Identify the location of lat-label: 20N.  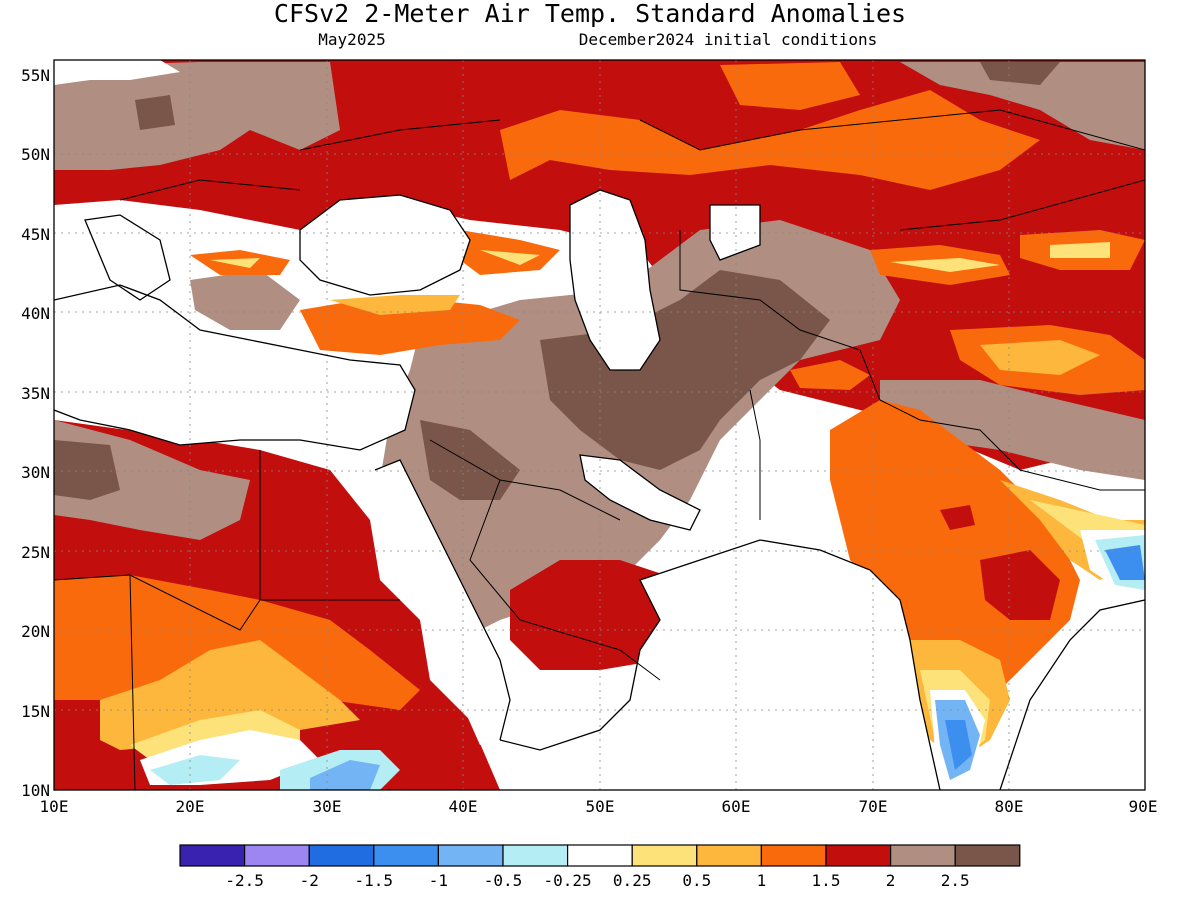
(35, 631).